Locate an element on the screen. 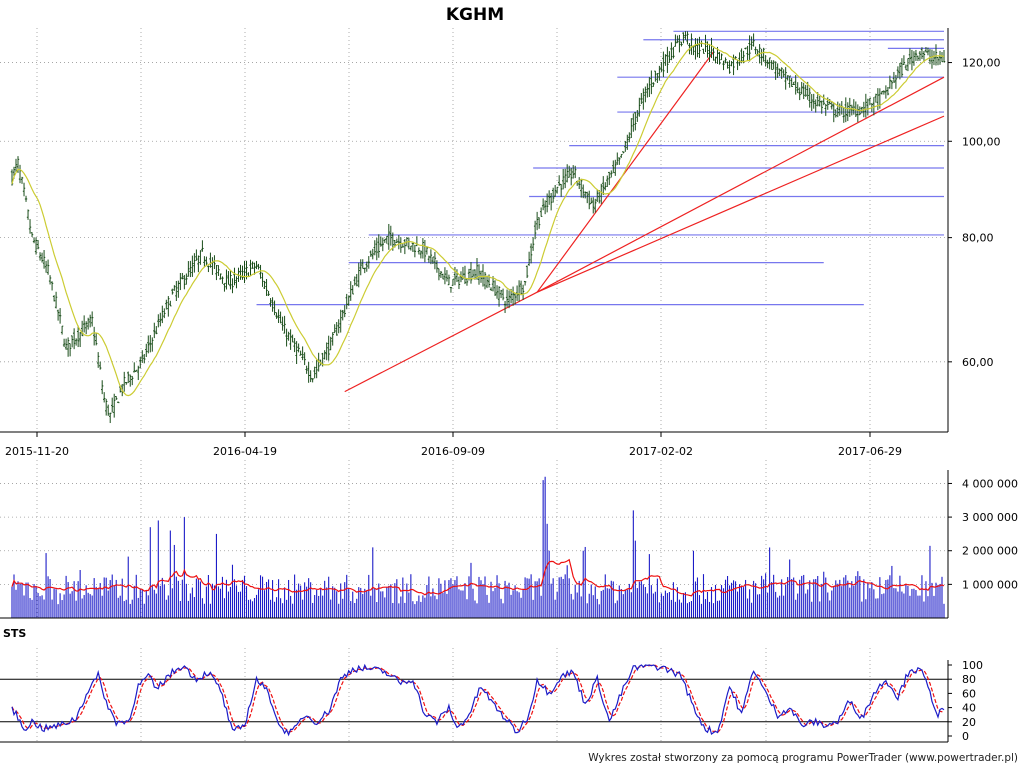 This screenshot has width=1024, height=768. date-tick-2: 2016-09-09 is located at coordinates (453, 451).